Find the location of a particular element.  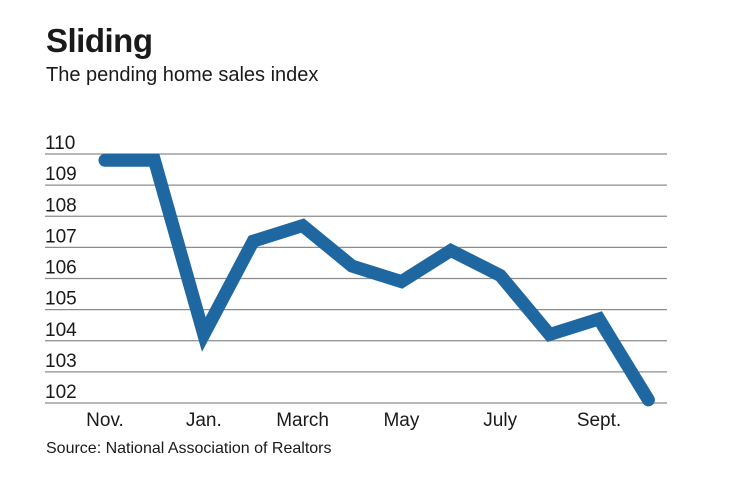

y-tick-label: 110 is located at coordinates (60, 143).